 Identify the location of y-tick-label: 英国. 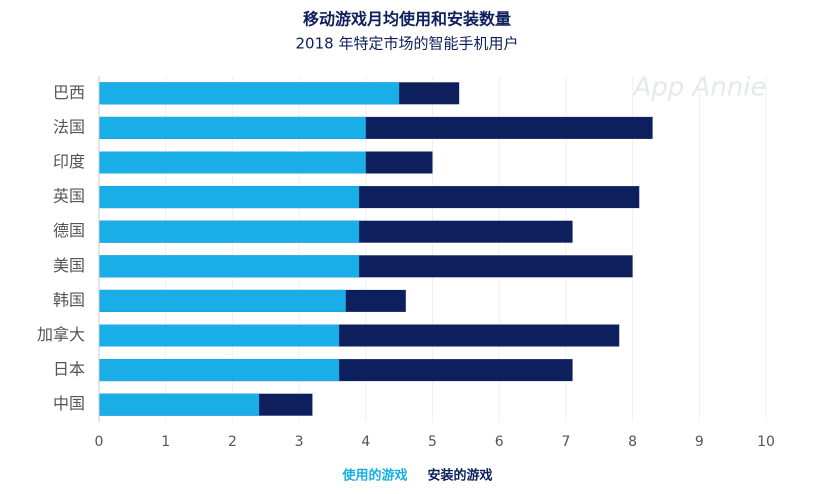
(69, 196).